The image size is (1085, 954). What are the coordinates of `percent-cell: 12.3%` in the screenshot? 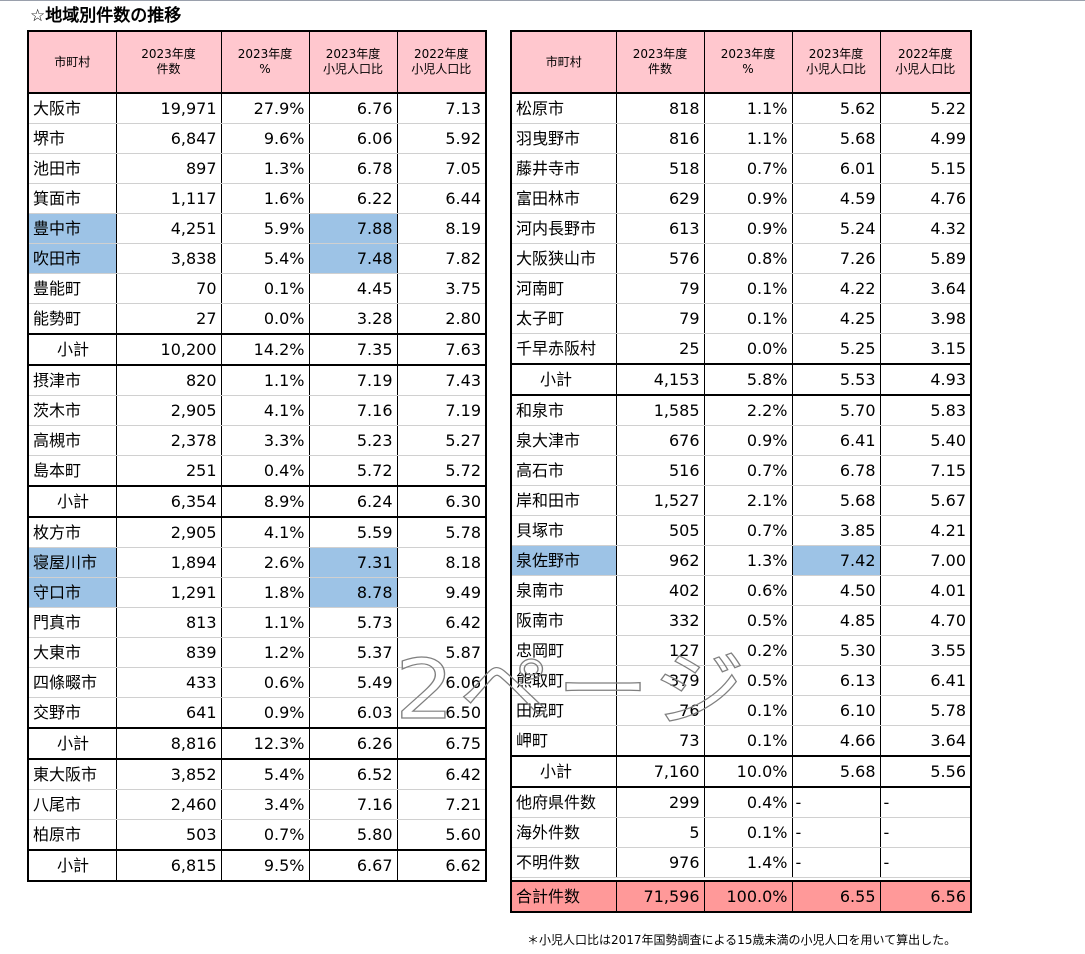 It's located at (265, 743).